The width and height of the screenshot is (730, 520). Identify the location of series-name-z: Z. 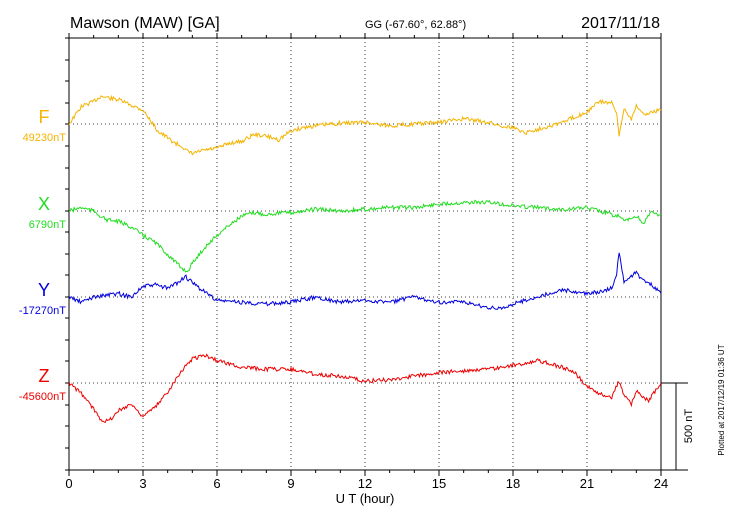
(44, 376).